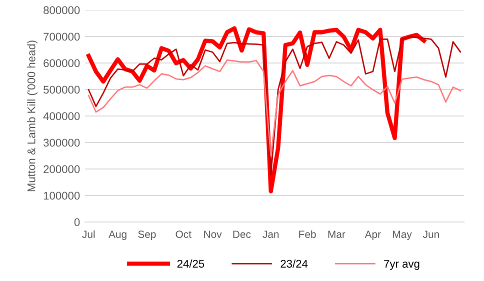 This screenshot has width=484, height=281. Describe the element at coordinates (242, 234) in the screenshot. I see `x-tick-label: Dec` at that location.